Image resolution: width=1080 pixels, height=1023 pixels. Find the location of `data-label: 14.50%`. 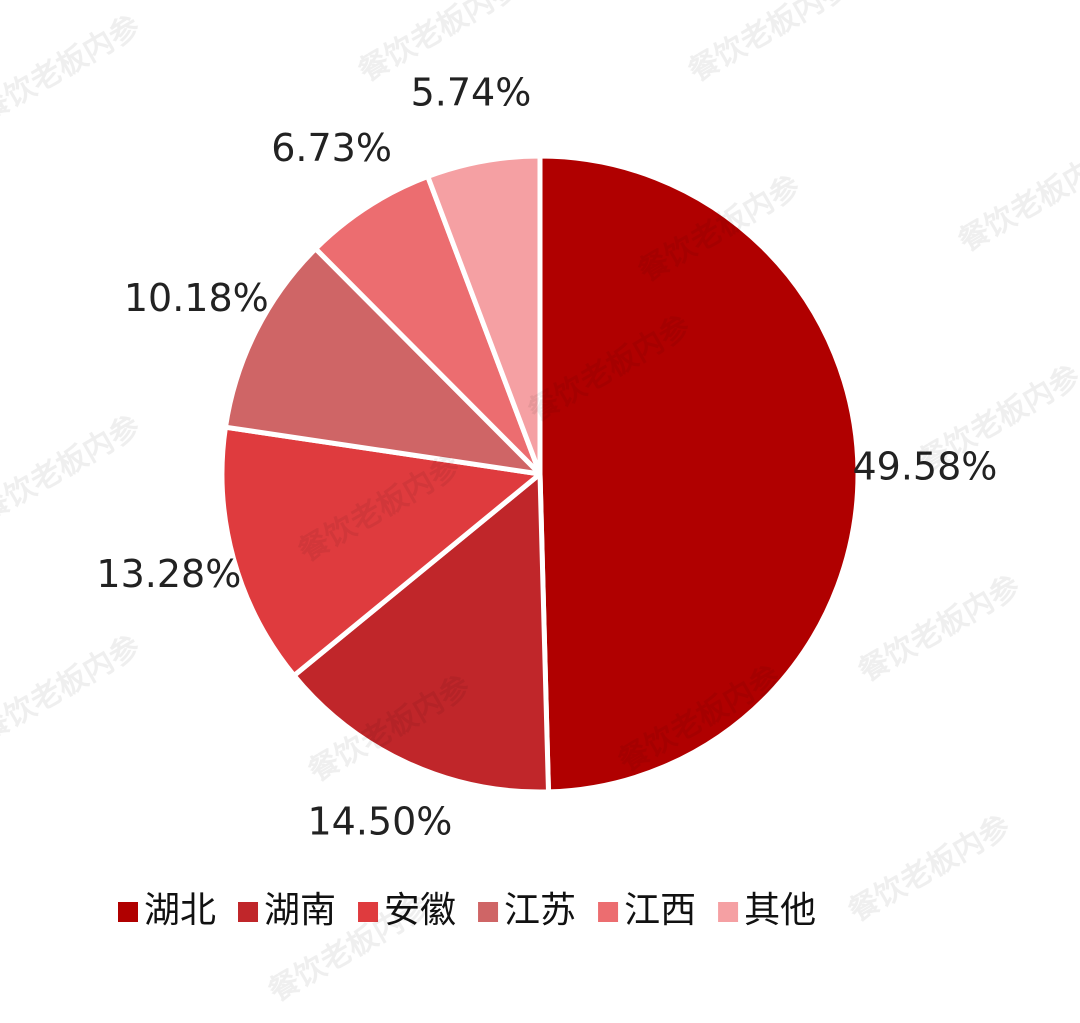

data-label: 14.50% is located at coordinates (379, 822).